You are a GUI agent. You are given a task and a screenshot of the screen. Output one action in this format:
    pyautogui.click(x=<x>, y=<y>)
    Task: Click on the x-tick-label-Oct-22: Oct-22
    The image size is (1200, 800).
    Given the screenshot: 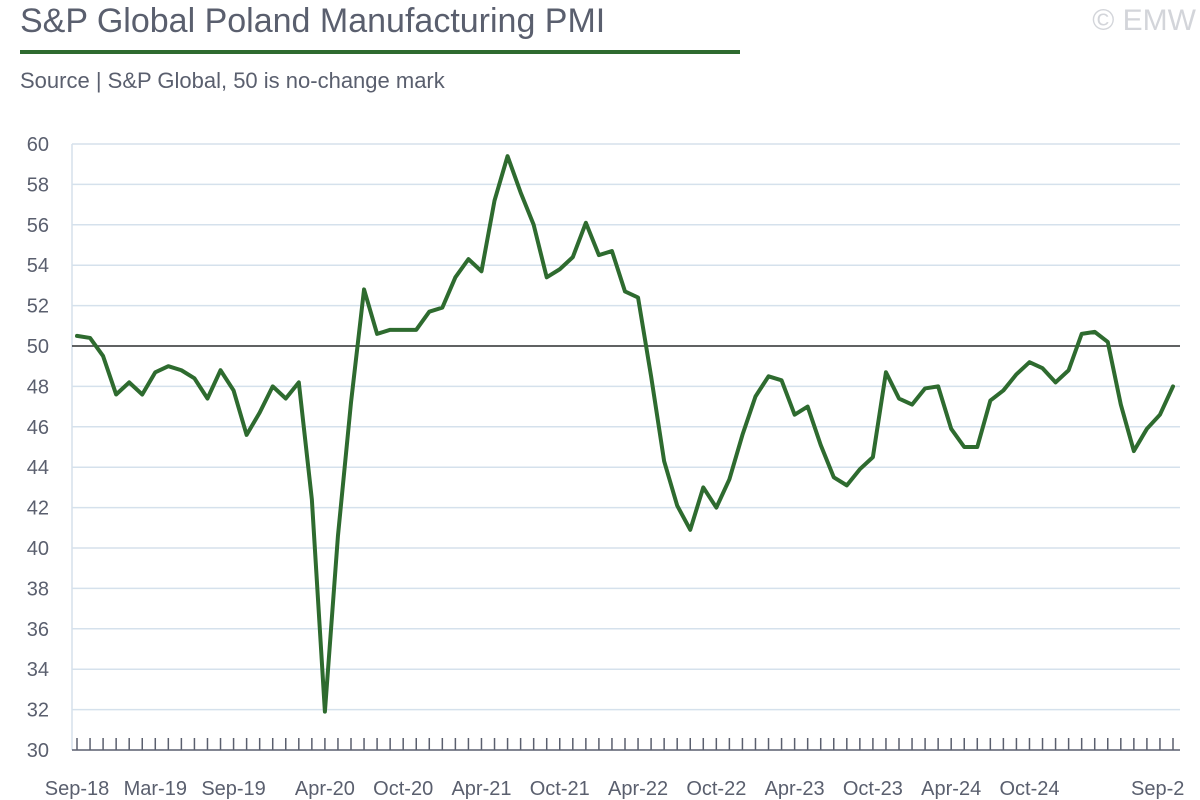 What is the action you would take?
    pyautogui.click(x=716, y=789)
    